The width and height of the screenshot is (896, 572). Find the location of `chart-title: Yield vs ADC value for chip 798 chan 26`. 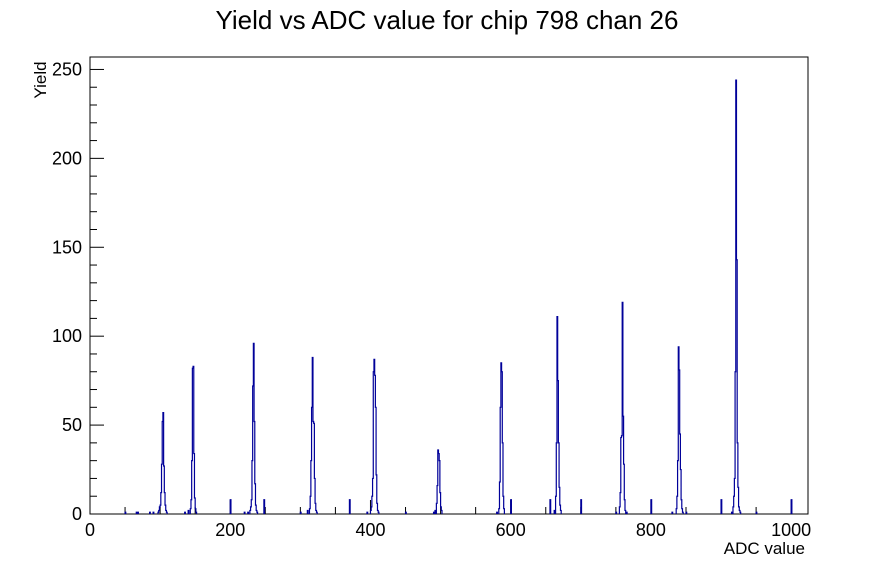

chart-title: Yield vs ADC value for chip 798 chan 26 is located at coordinates (447, 20).